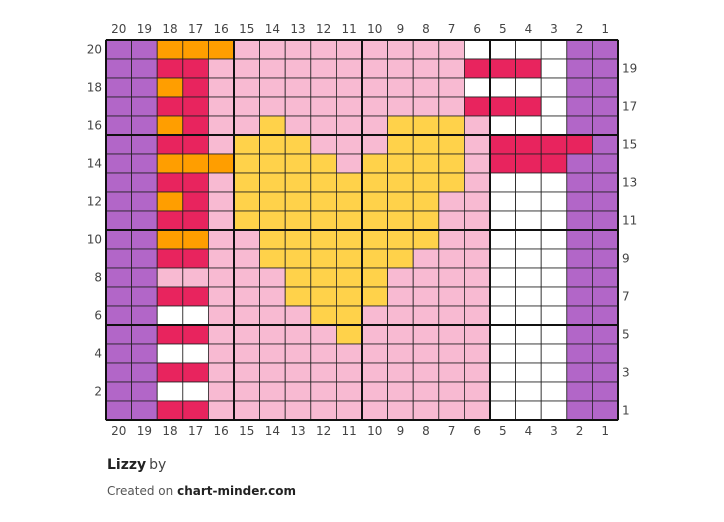 This screenshot has width=724, height=522. Describe the element at coordinates (98, 392) in the screenshot. I see `row-label-left: 2` at that location.